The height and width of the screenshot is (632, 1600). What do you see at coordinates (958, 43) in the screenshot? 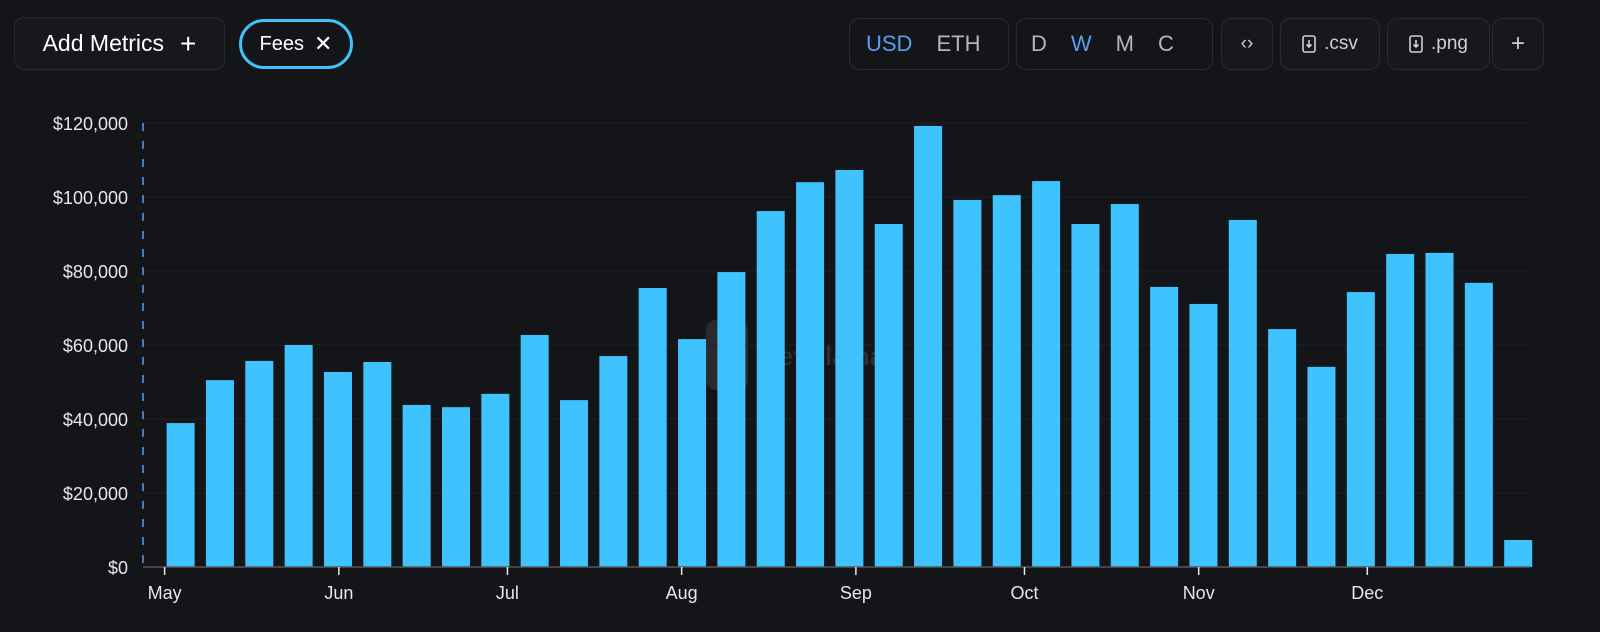
I see `currency-eth: ETH` at bounding box center [958, 43].